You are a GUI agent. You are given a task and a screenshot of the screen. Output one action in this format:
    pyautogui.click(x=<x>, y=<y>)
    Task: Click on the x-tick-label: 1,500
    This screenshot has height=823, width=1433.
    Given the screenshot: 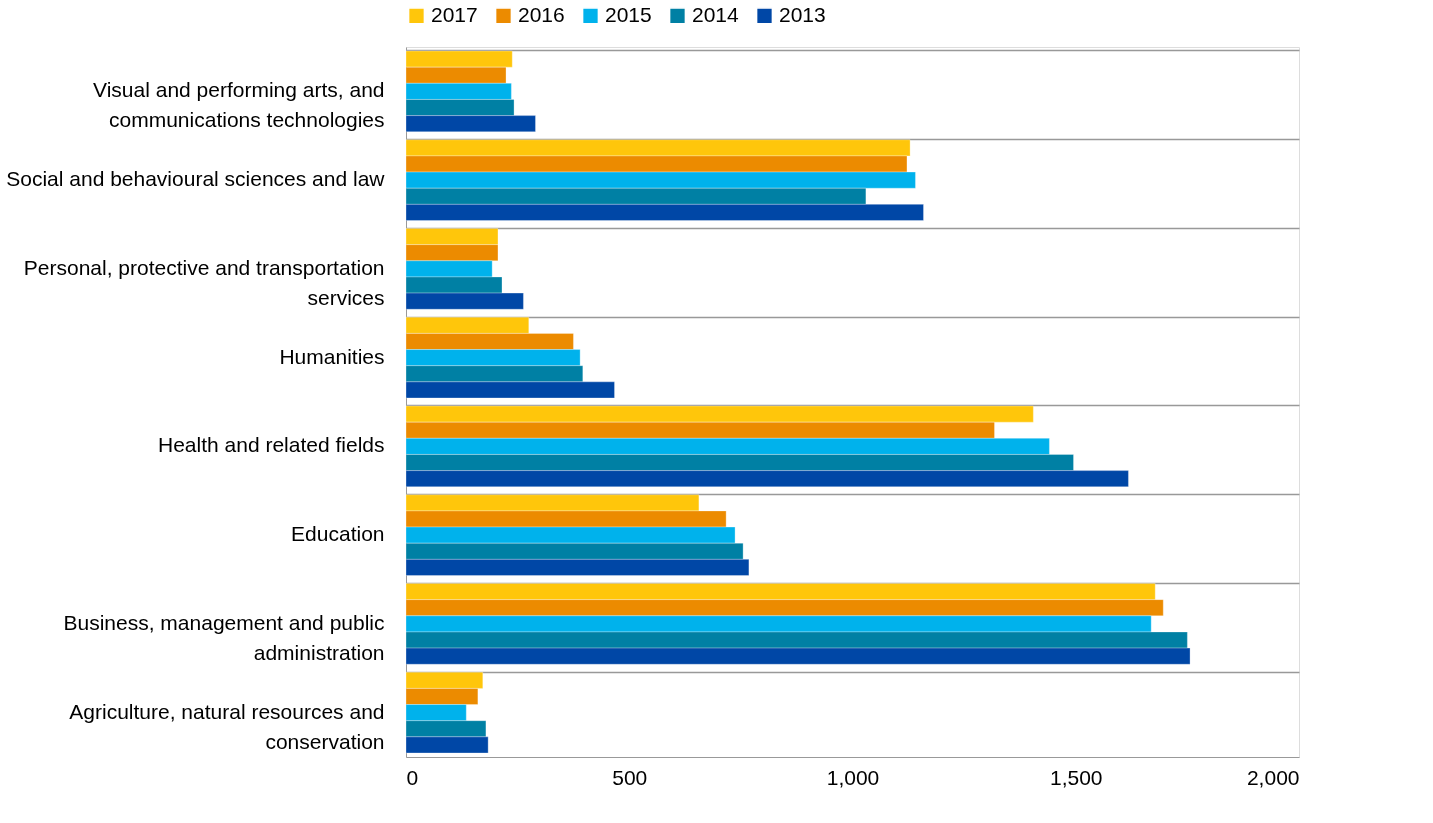 What is the action you would take?
    pyautogui.click(x=1076, y=777)
    